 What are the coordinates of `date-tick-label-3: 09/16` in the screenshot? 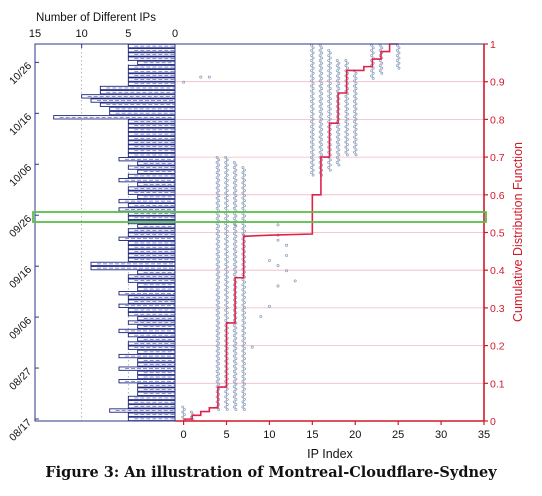 It's located at (20, 277).